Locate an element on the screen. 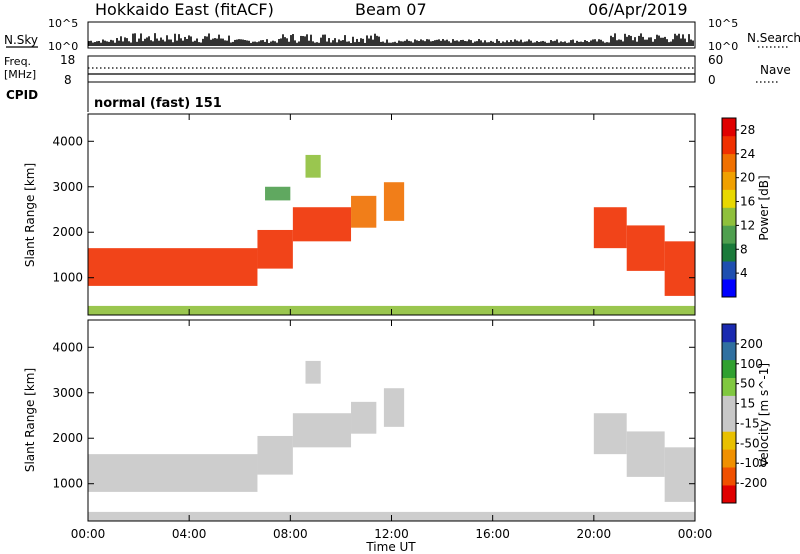 The height and width of the screenshot is (554, 800). colorbar-tick-label-1: 8 is located at coordinates (744, 249).